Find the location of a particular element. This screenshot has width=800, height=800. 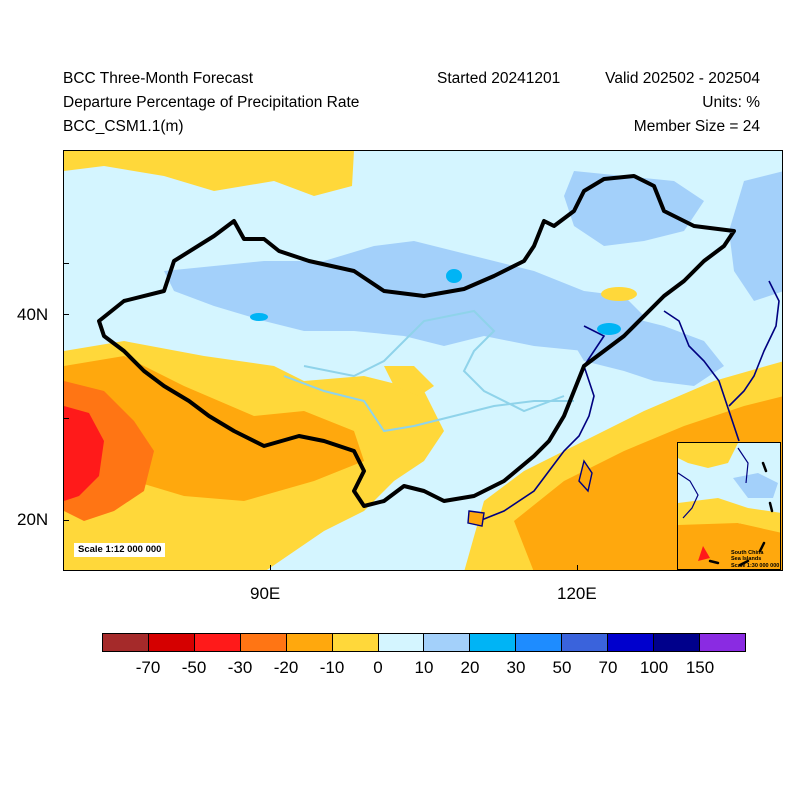

start-date: Started 20241201 is located at coordinates (499, 78).